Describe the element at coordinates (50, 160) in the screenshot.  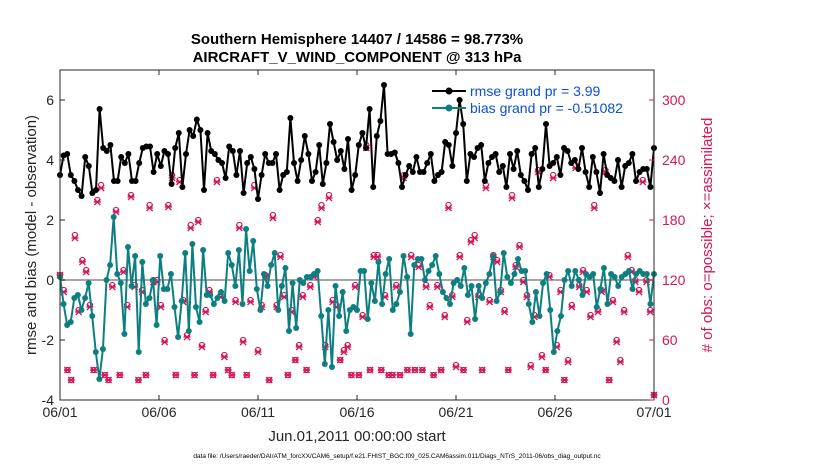
I see `left-tick-label: 4` at that location.